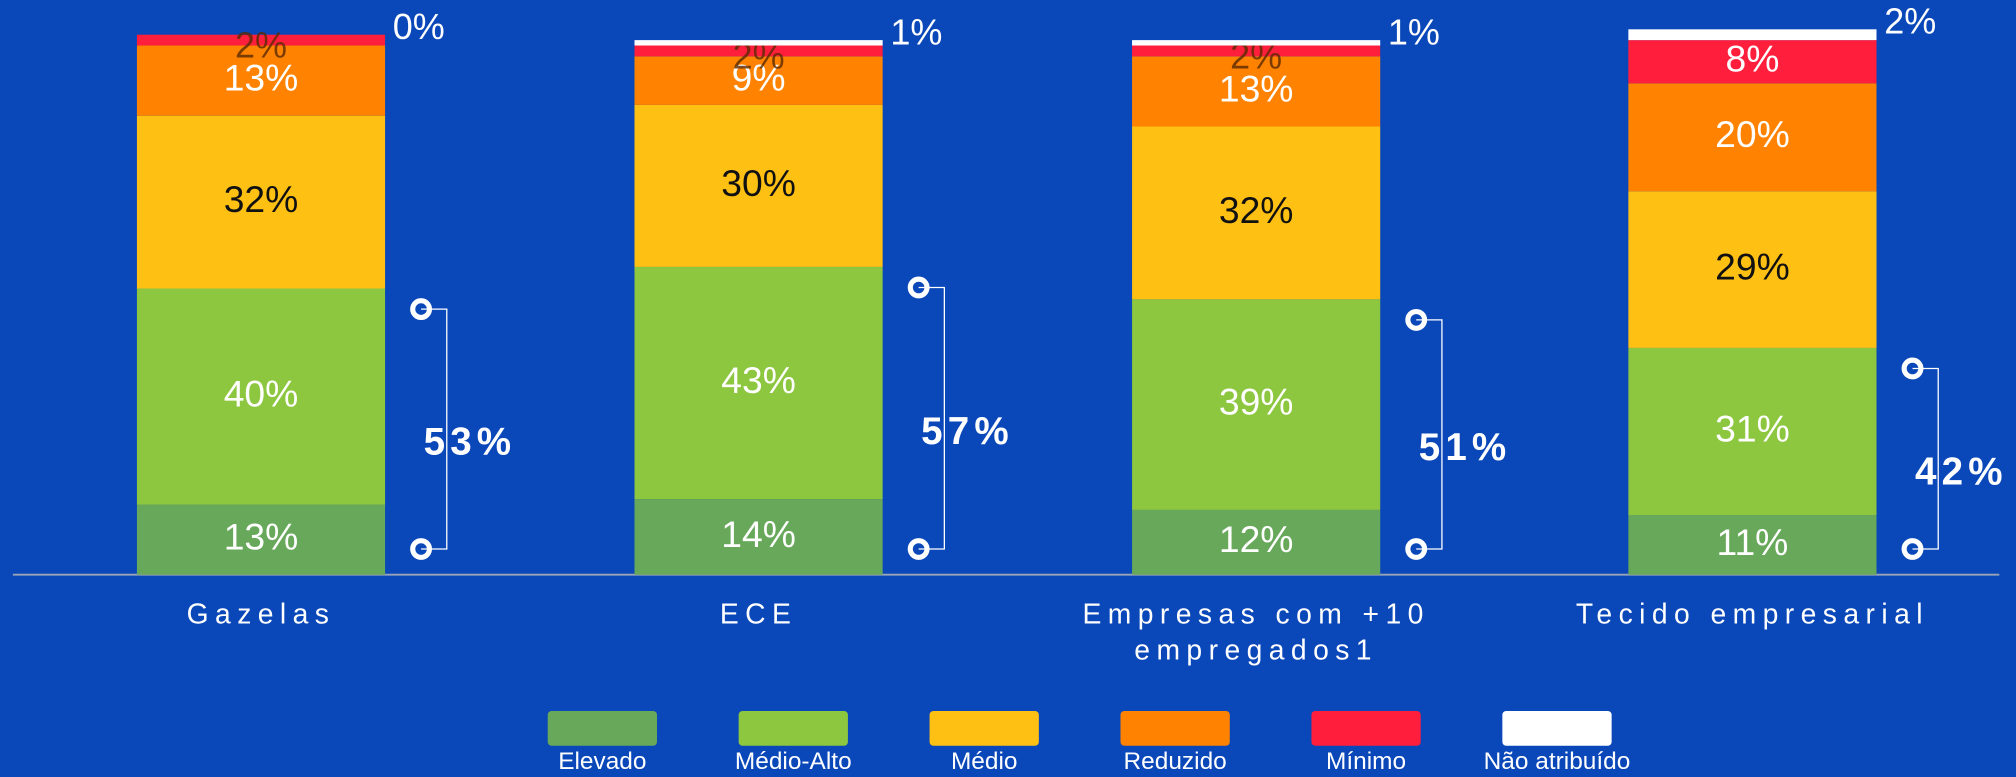 Image resolution: width=2016 pixels, height=777 pixels. What do you see at coordinates (602, 762) in the screenshot?
I see `legend-label: Elevado` at bounding box center [602, 762].